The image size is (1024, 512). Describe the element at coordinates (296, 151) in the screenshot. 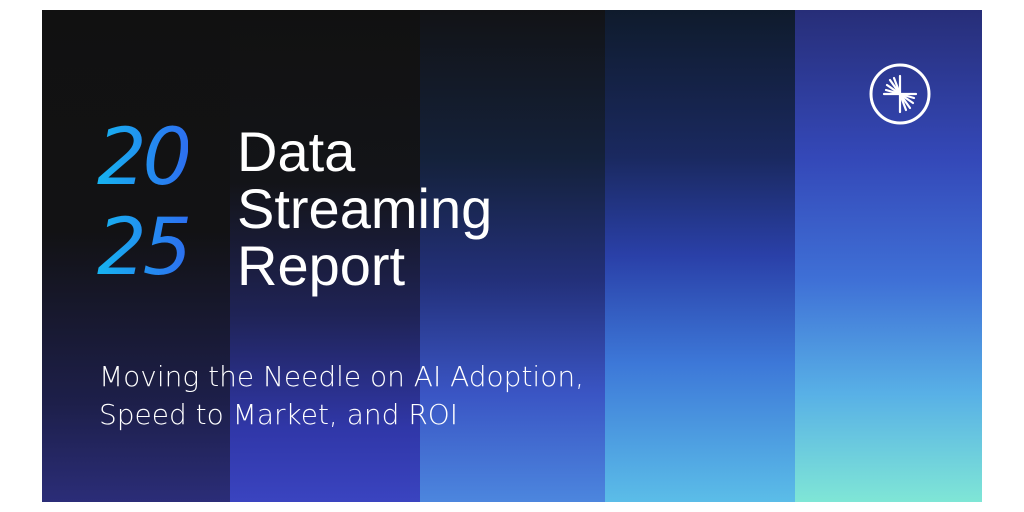

I see `title-line: Data` at that location.